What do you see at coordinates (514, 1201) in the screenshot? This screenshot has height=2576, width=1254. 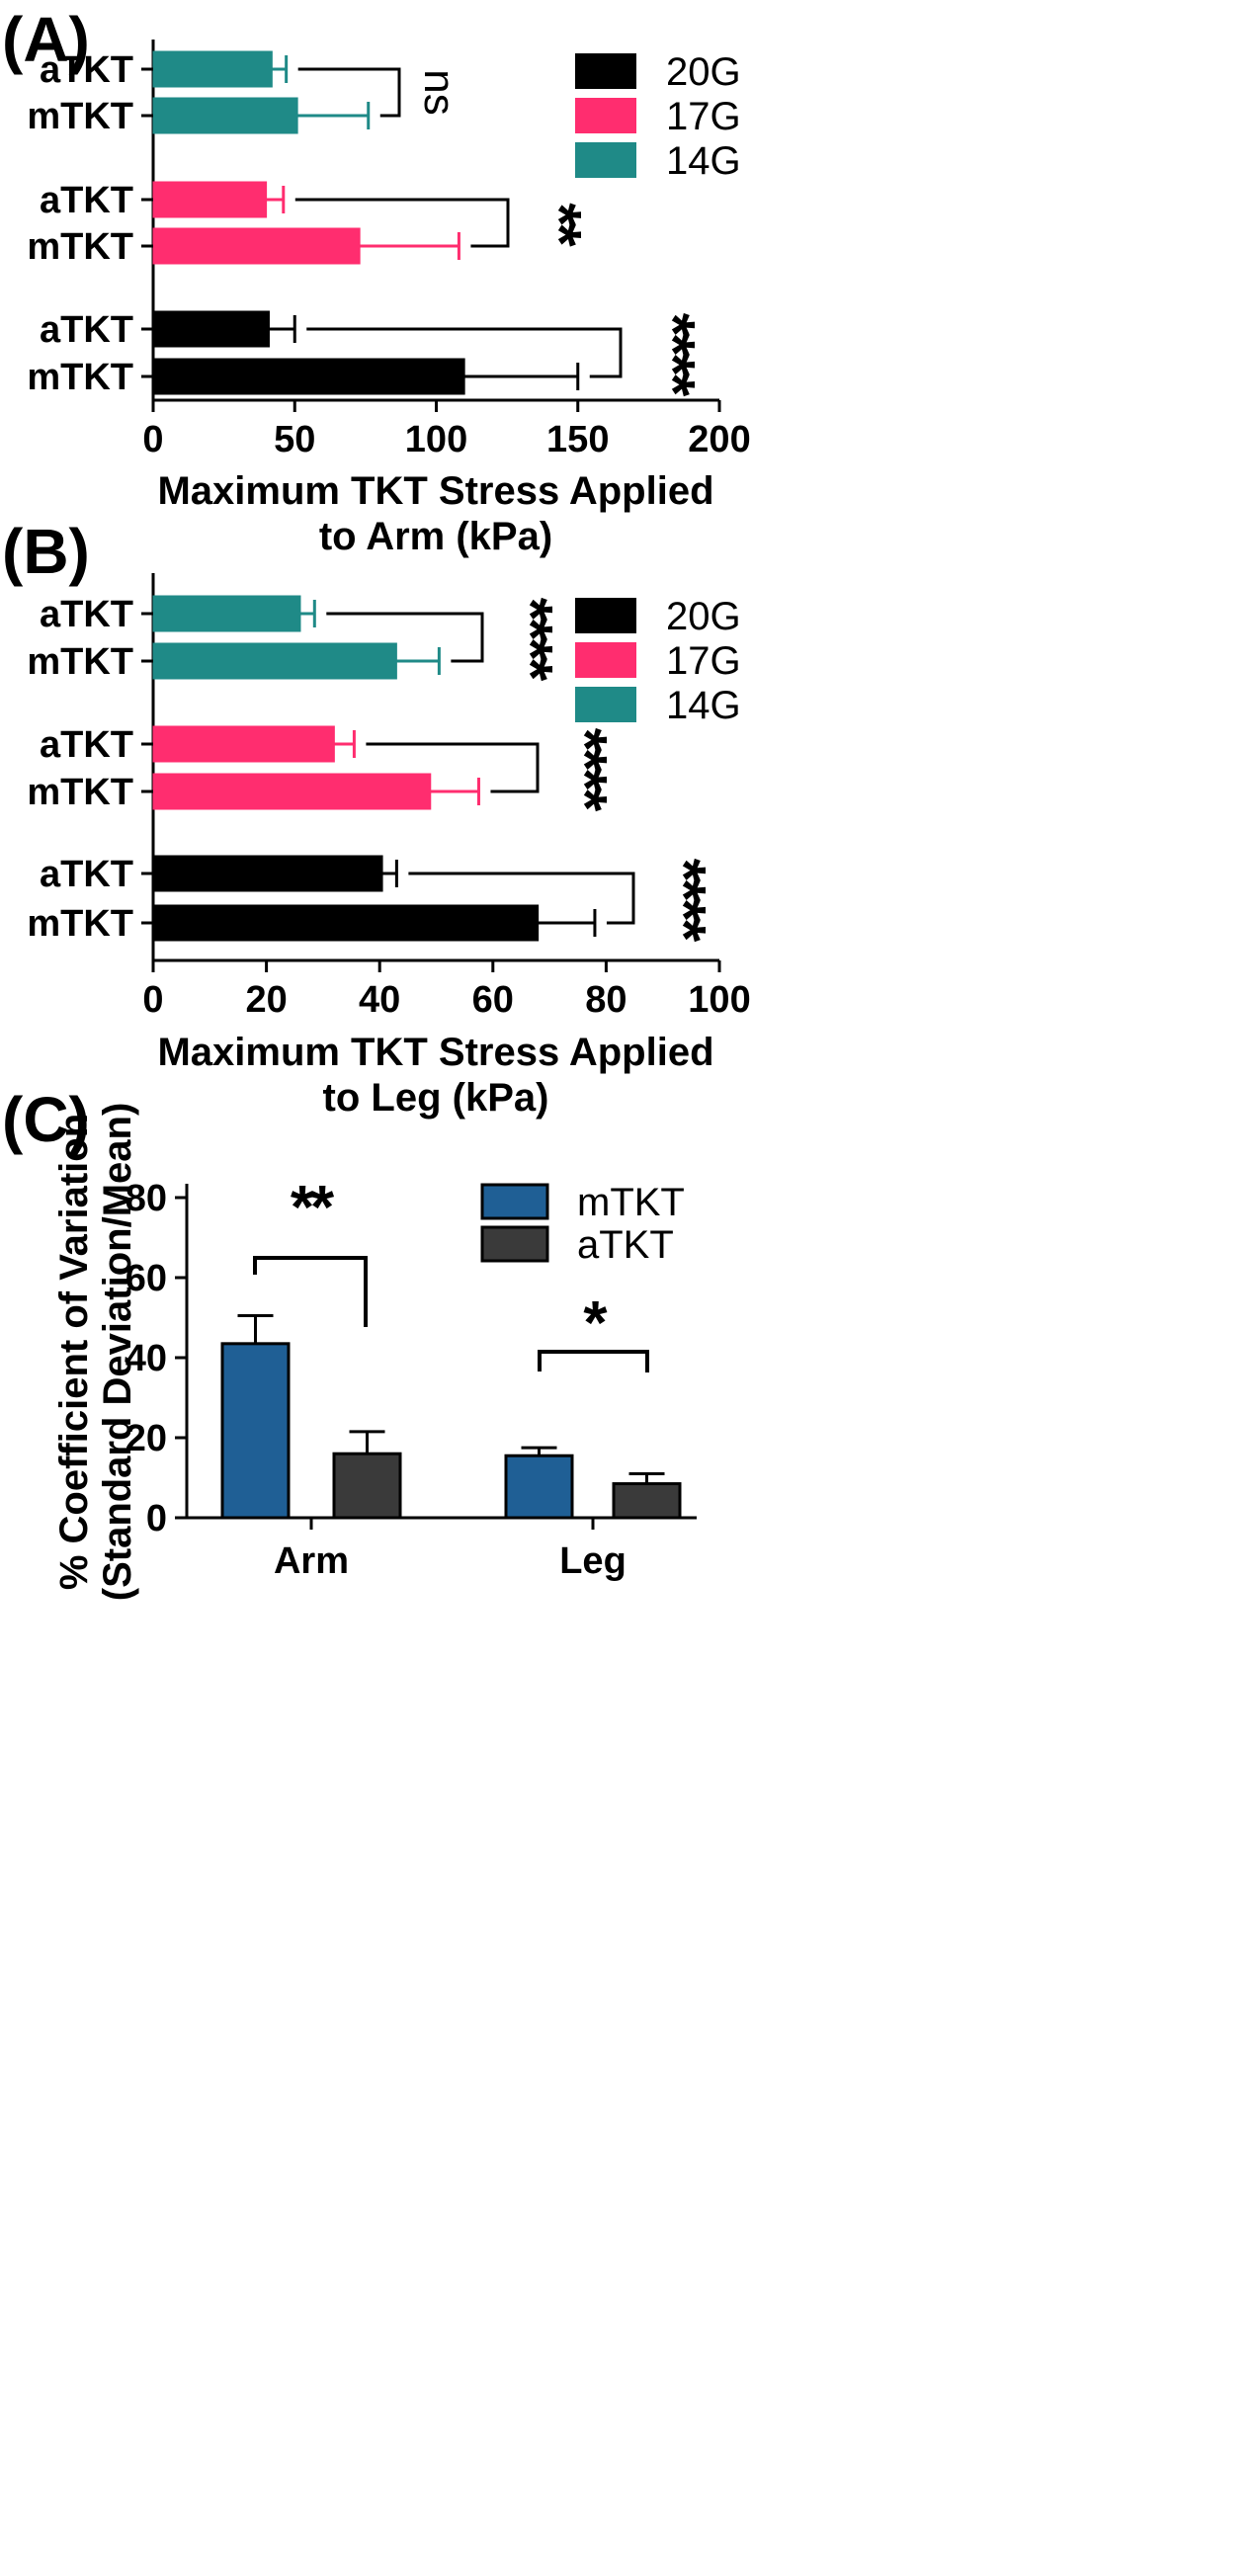 I see `legend-swatch-mtkt` at bounding box center [514, 1201].